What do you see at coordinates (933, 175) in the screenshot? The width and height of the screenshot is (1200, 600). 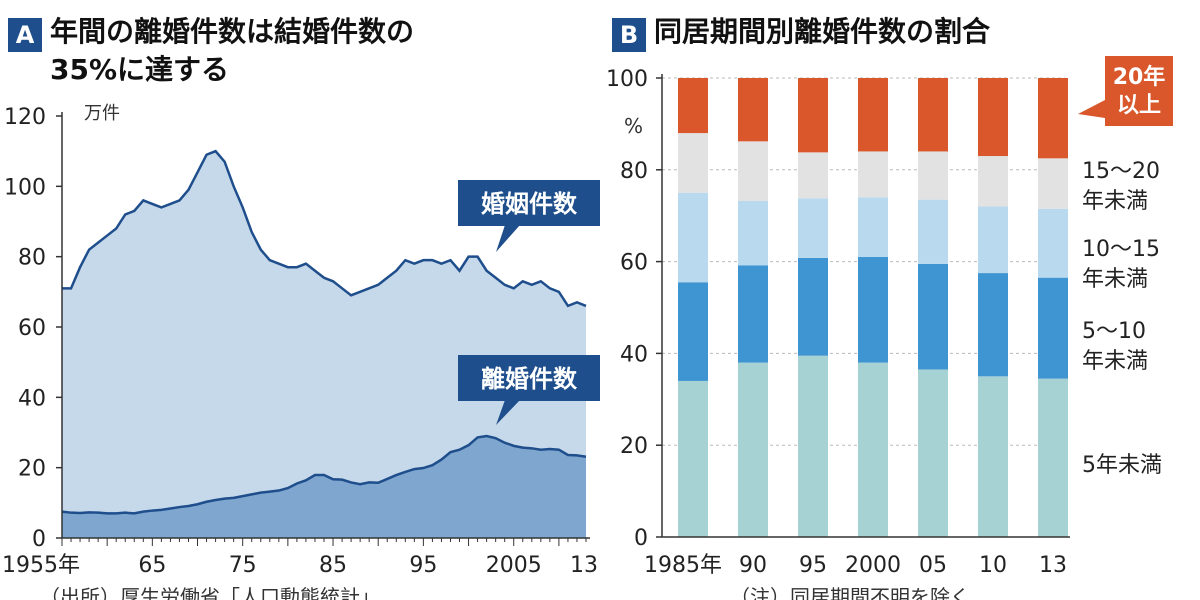 I see `bar-05-15〜20年未満` at bounding box center [933, 175].